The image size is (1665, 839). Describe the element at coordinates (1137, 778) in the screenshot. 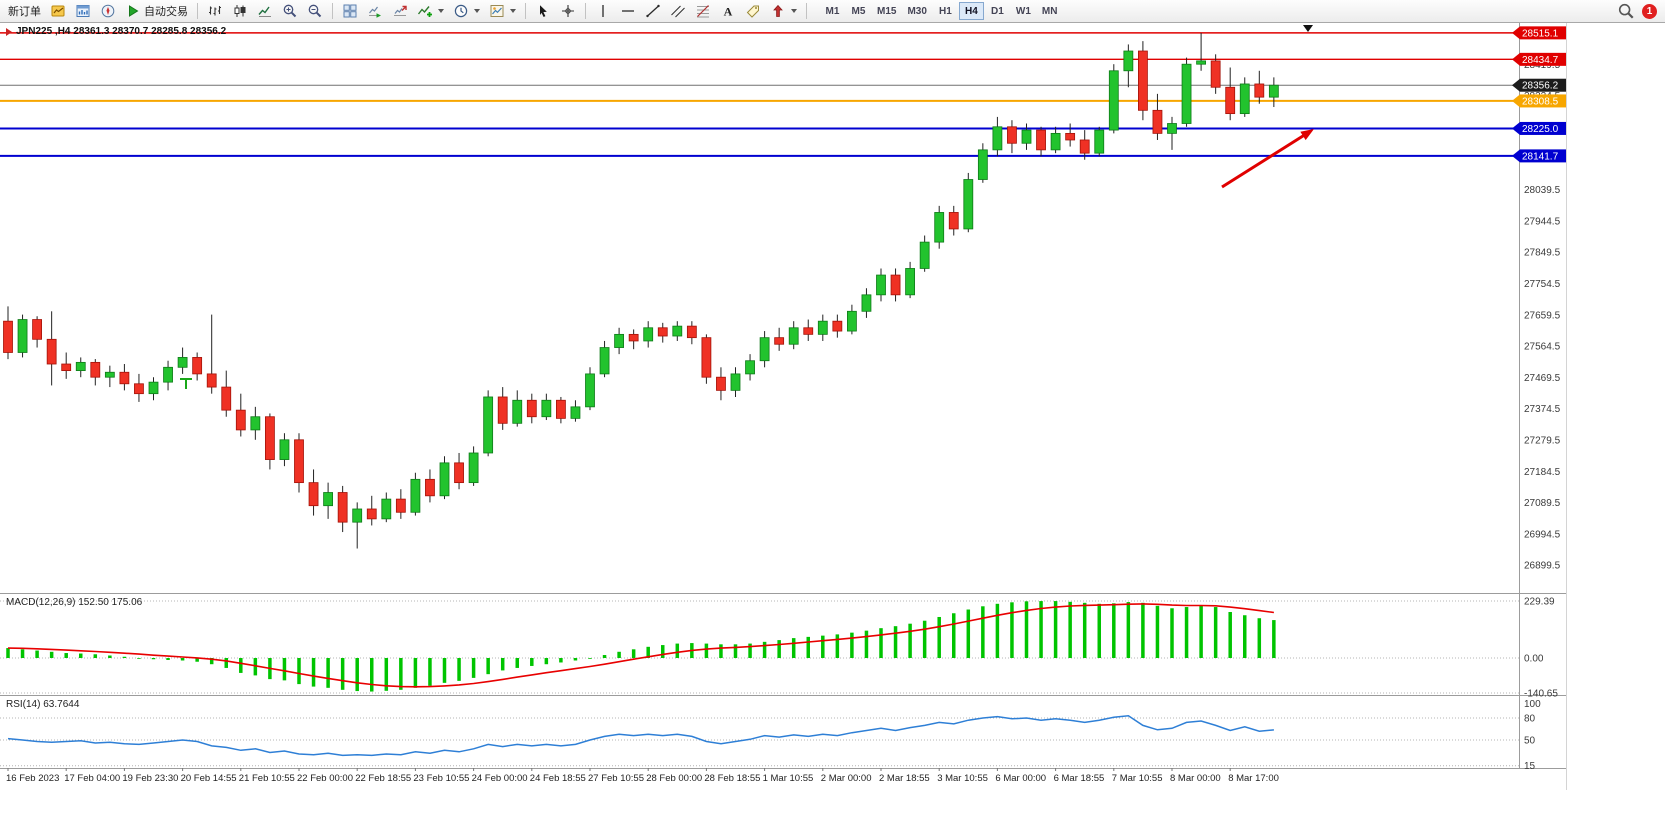

I see `svg-text: 7 Mar 10:55` at that location.